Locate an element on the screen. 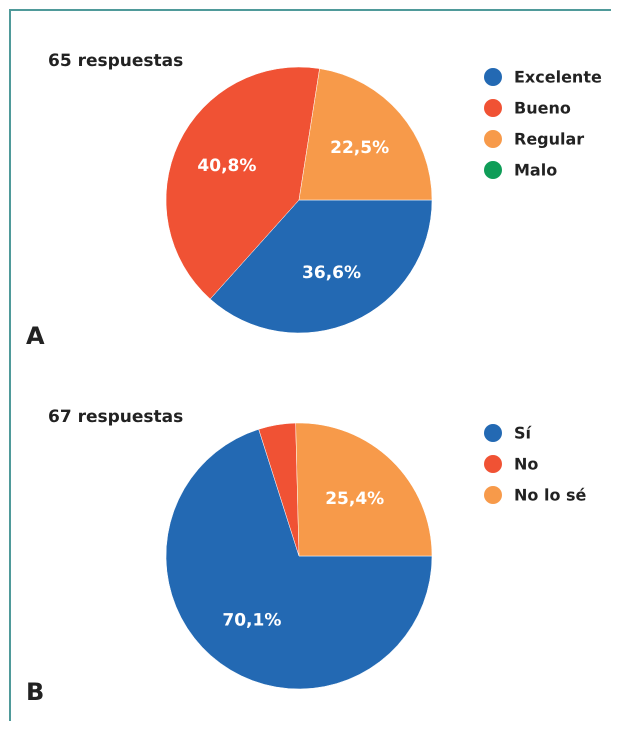 This screenshot has height=729, width=619. text: B is located at coordinates (35, 692).